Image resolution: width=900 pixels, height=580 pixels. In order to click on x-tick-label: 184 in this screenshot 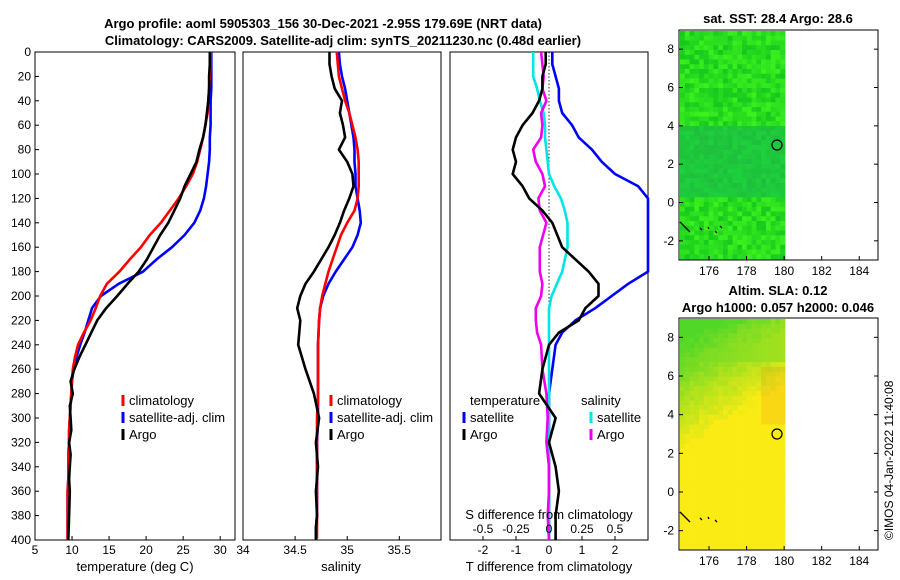, I will do `click(859, 561)`.